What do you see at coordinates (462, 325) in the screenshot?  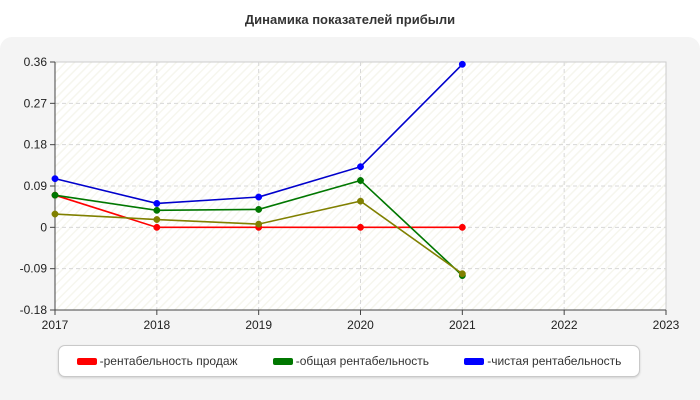 I see `x-tick-label: 2021` at bounding box center [462, 325].